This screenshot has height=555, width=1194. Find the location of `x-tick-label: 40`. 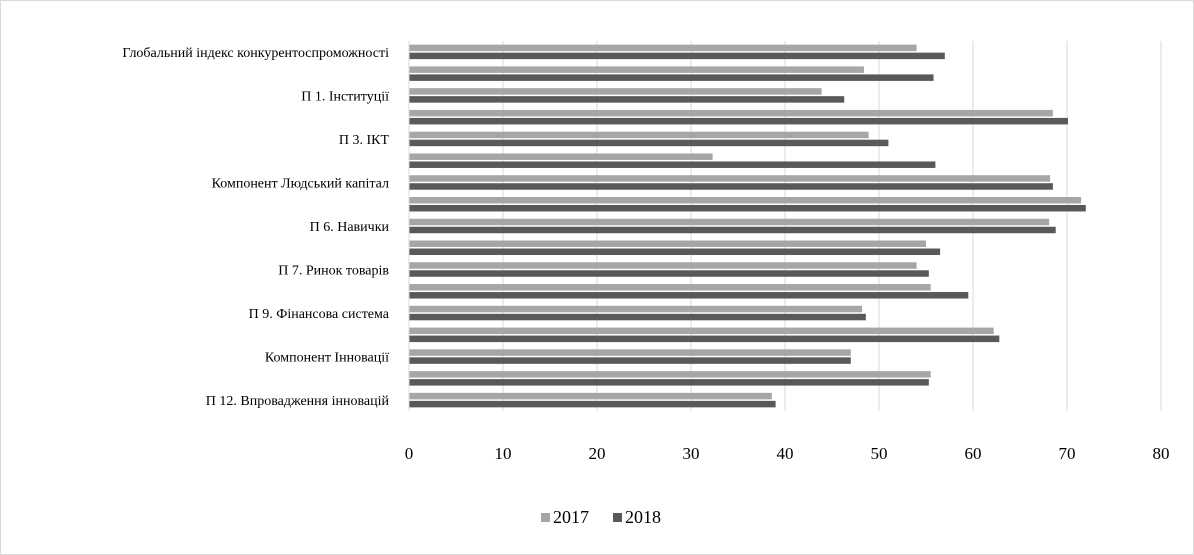

x-tick-label: 40 is located at coordinates (785, 453).